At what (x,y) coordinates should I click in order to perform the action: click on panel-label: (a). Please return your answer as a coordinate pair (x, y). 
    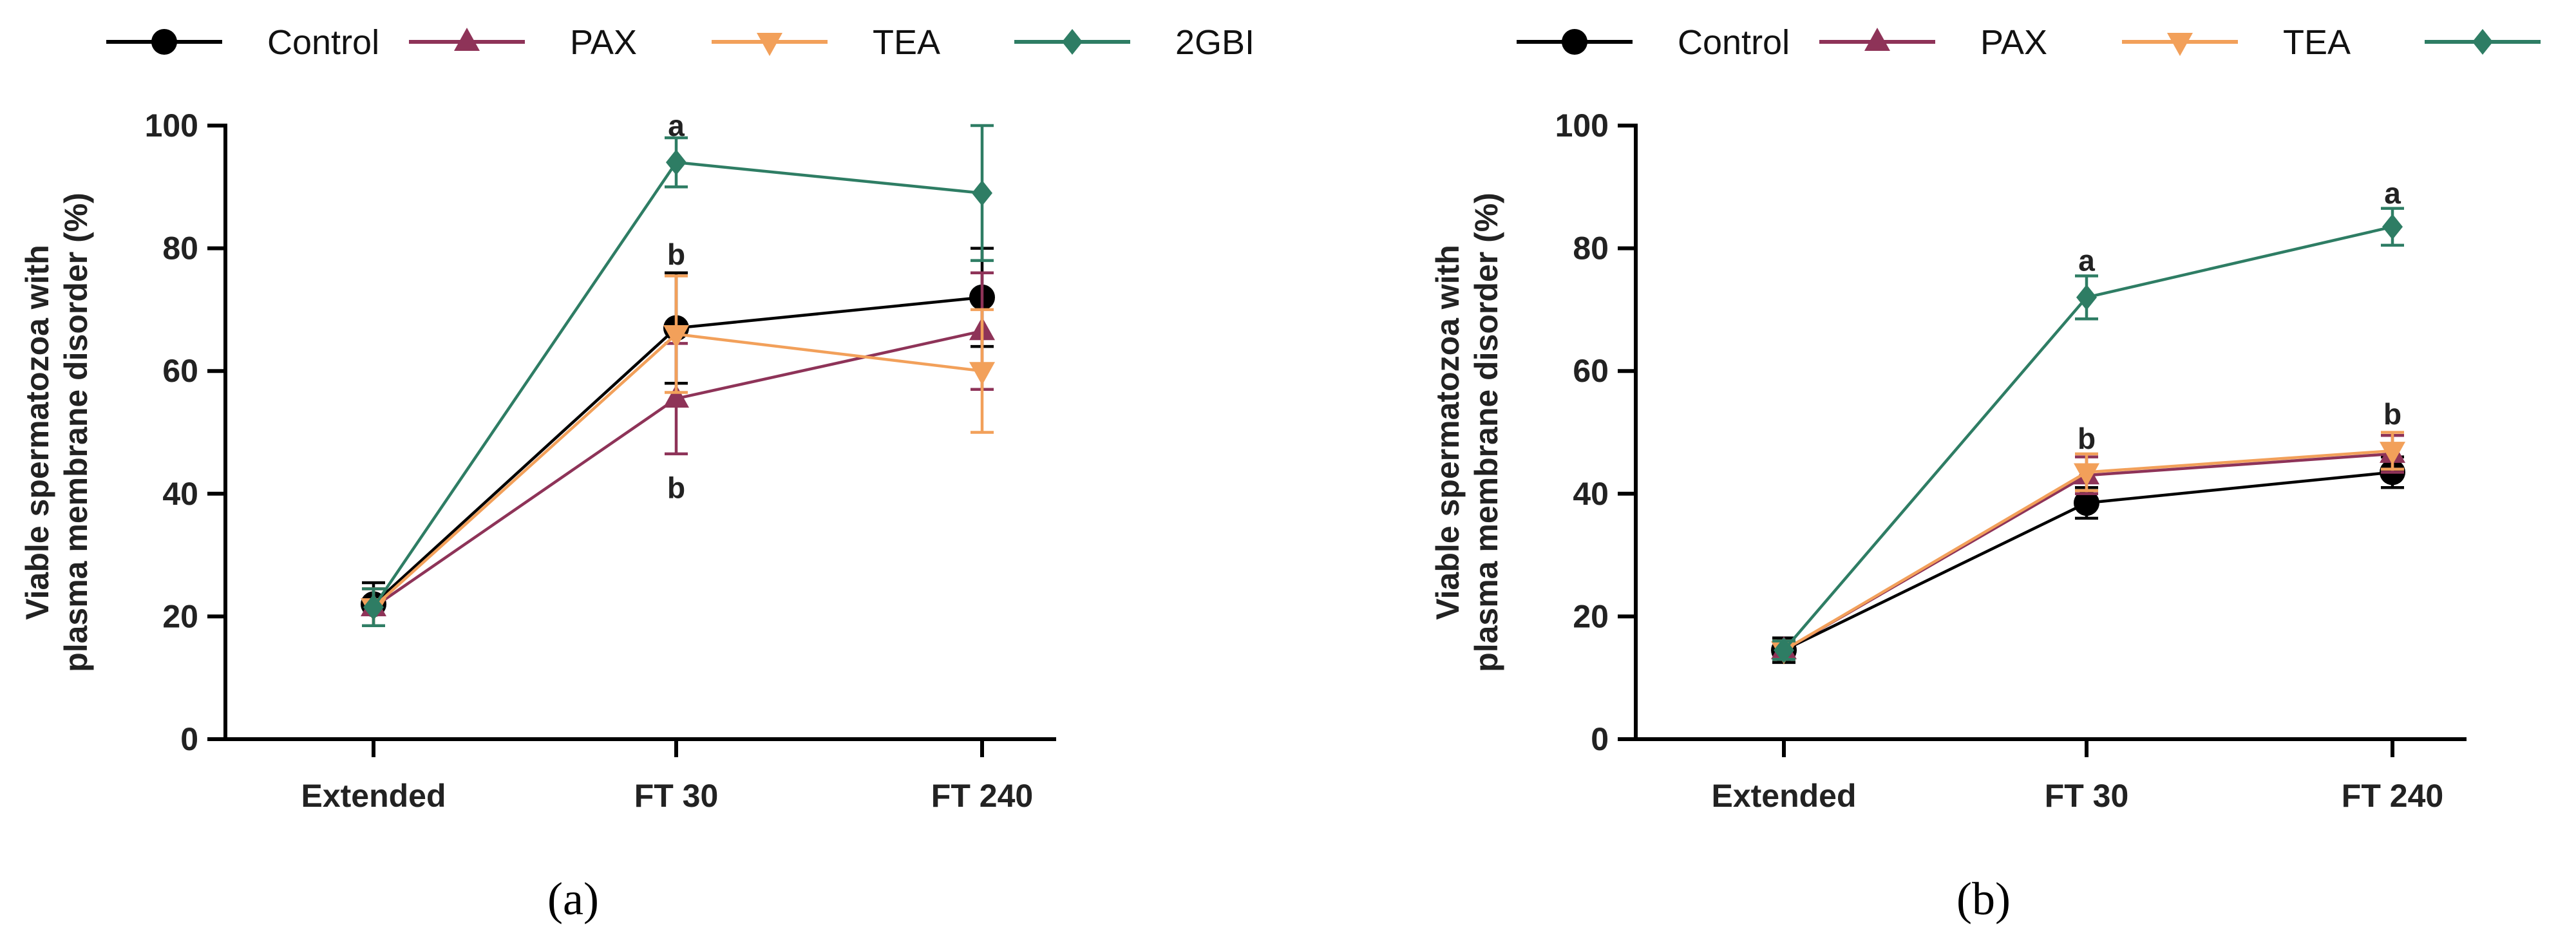
    Looking at the image, I should click on (573, 899).